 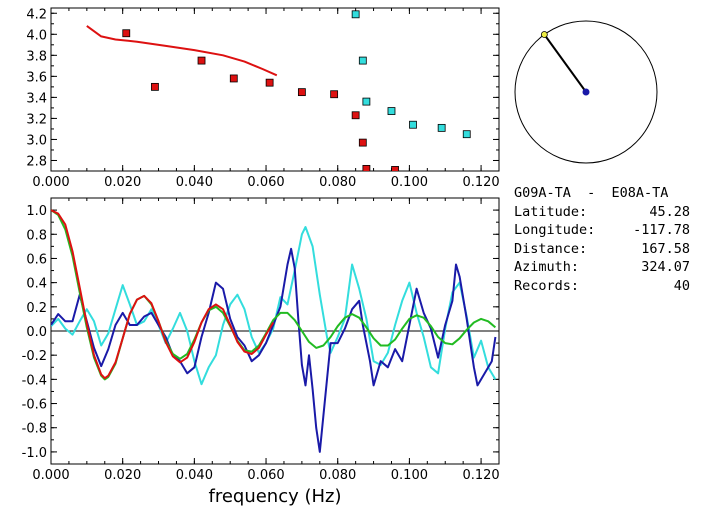 What do you see at coordinates (681, 285) in the screenshot?
I see `info-value: 40` at bounding box center [681, 285].